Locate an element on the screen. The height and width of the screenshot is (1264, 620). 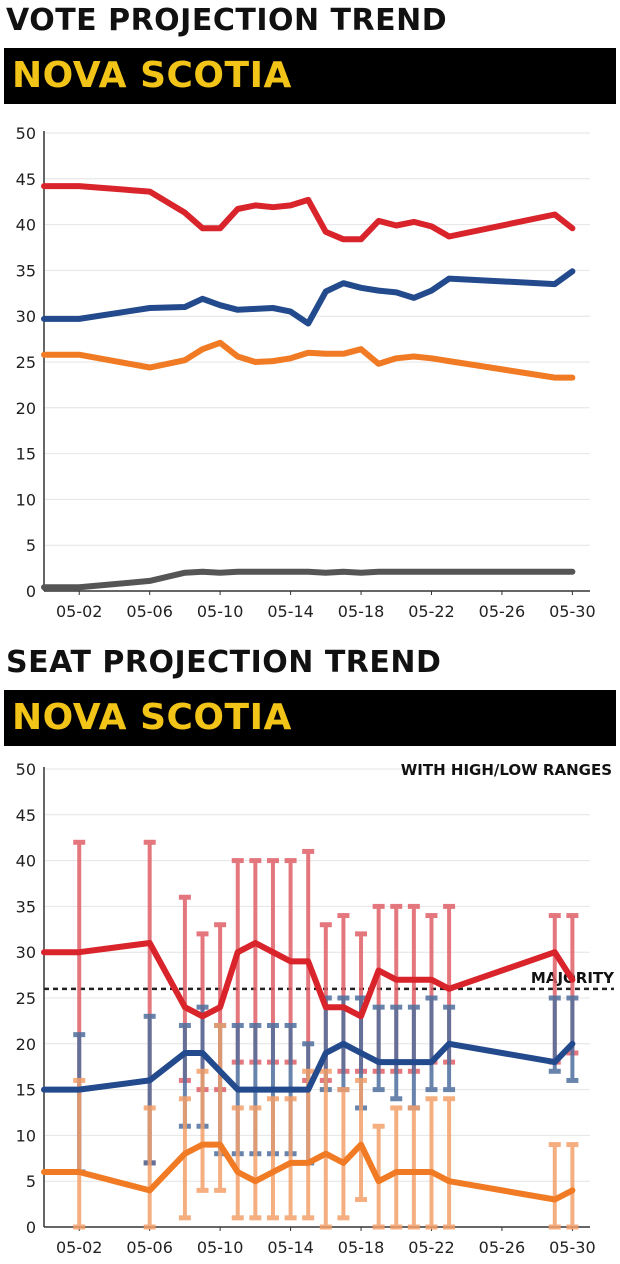
range-annotation: WITH HIGH/LOW RANGES is located at coordinates (506, 770).